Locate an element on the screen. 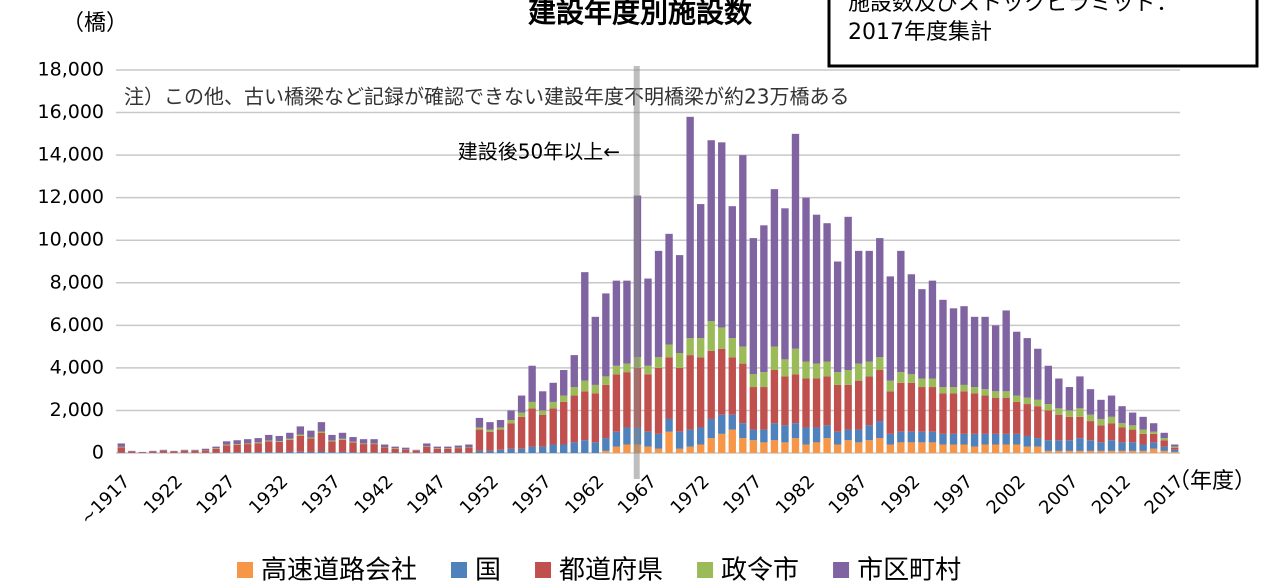  x-tick-label: 1932 is located at coordinates (268, 494).